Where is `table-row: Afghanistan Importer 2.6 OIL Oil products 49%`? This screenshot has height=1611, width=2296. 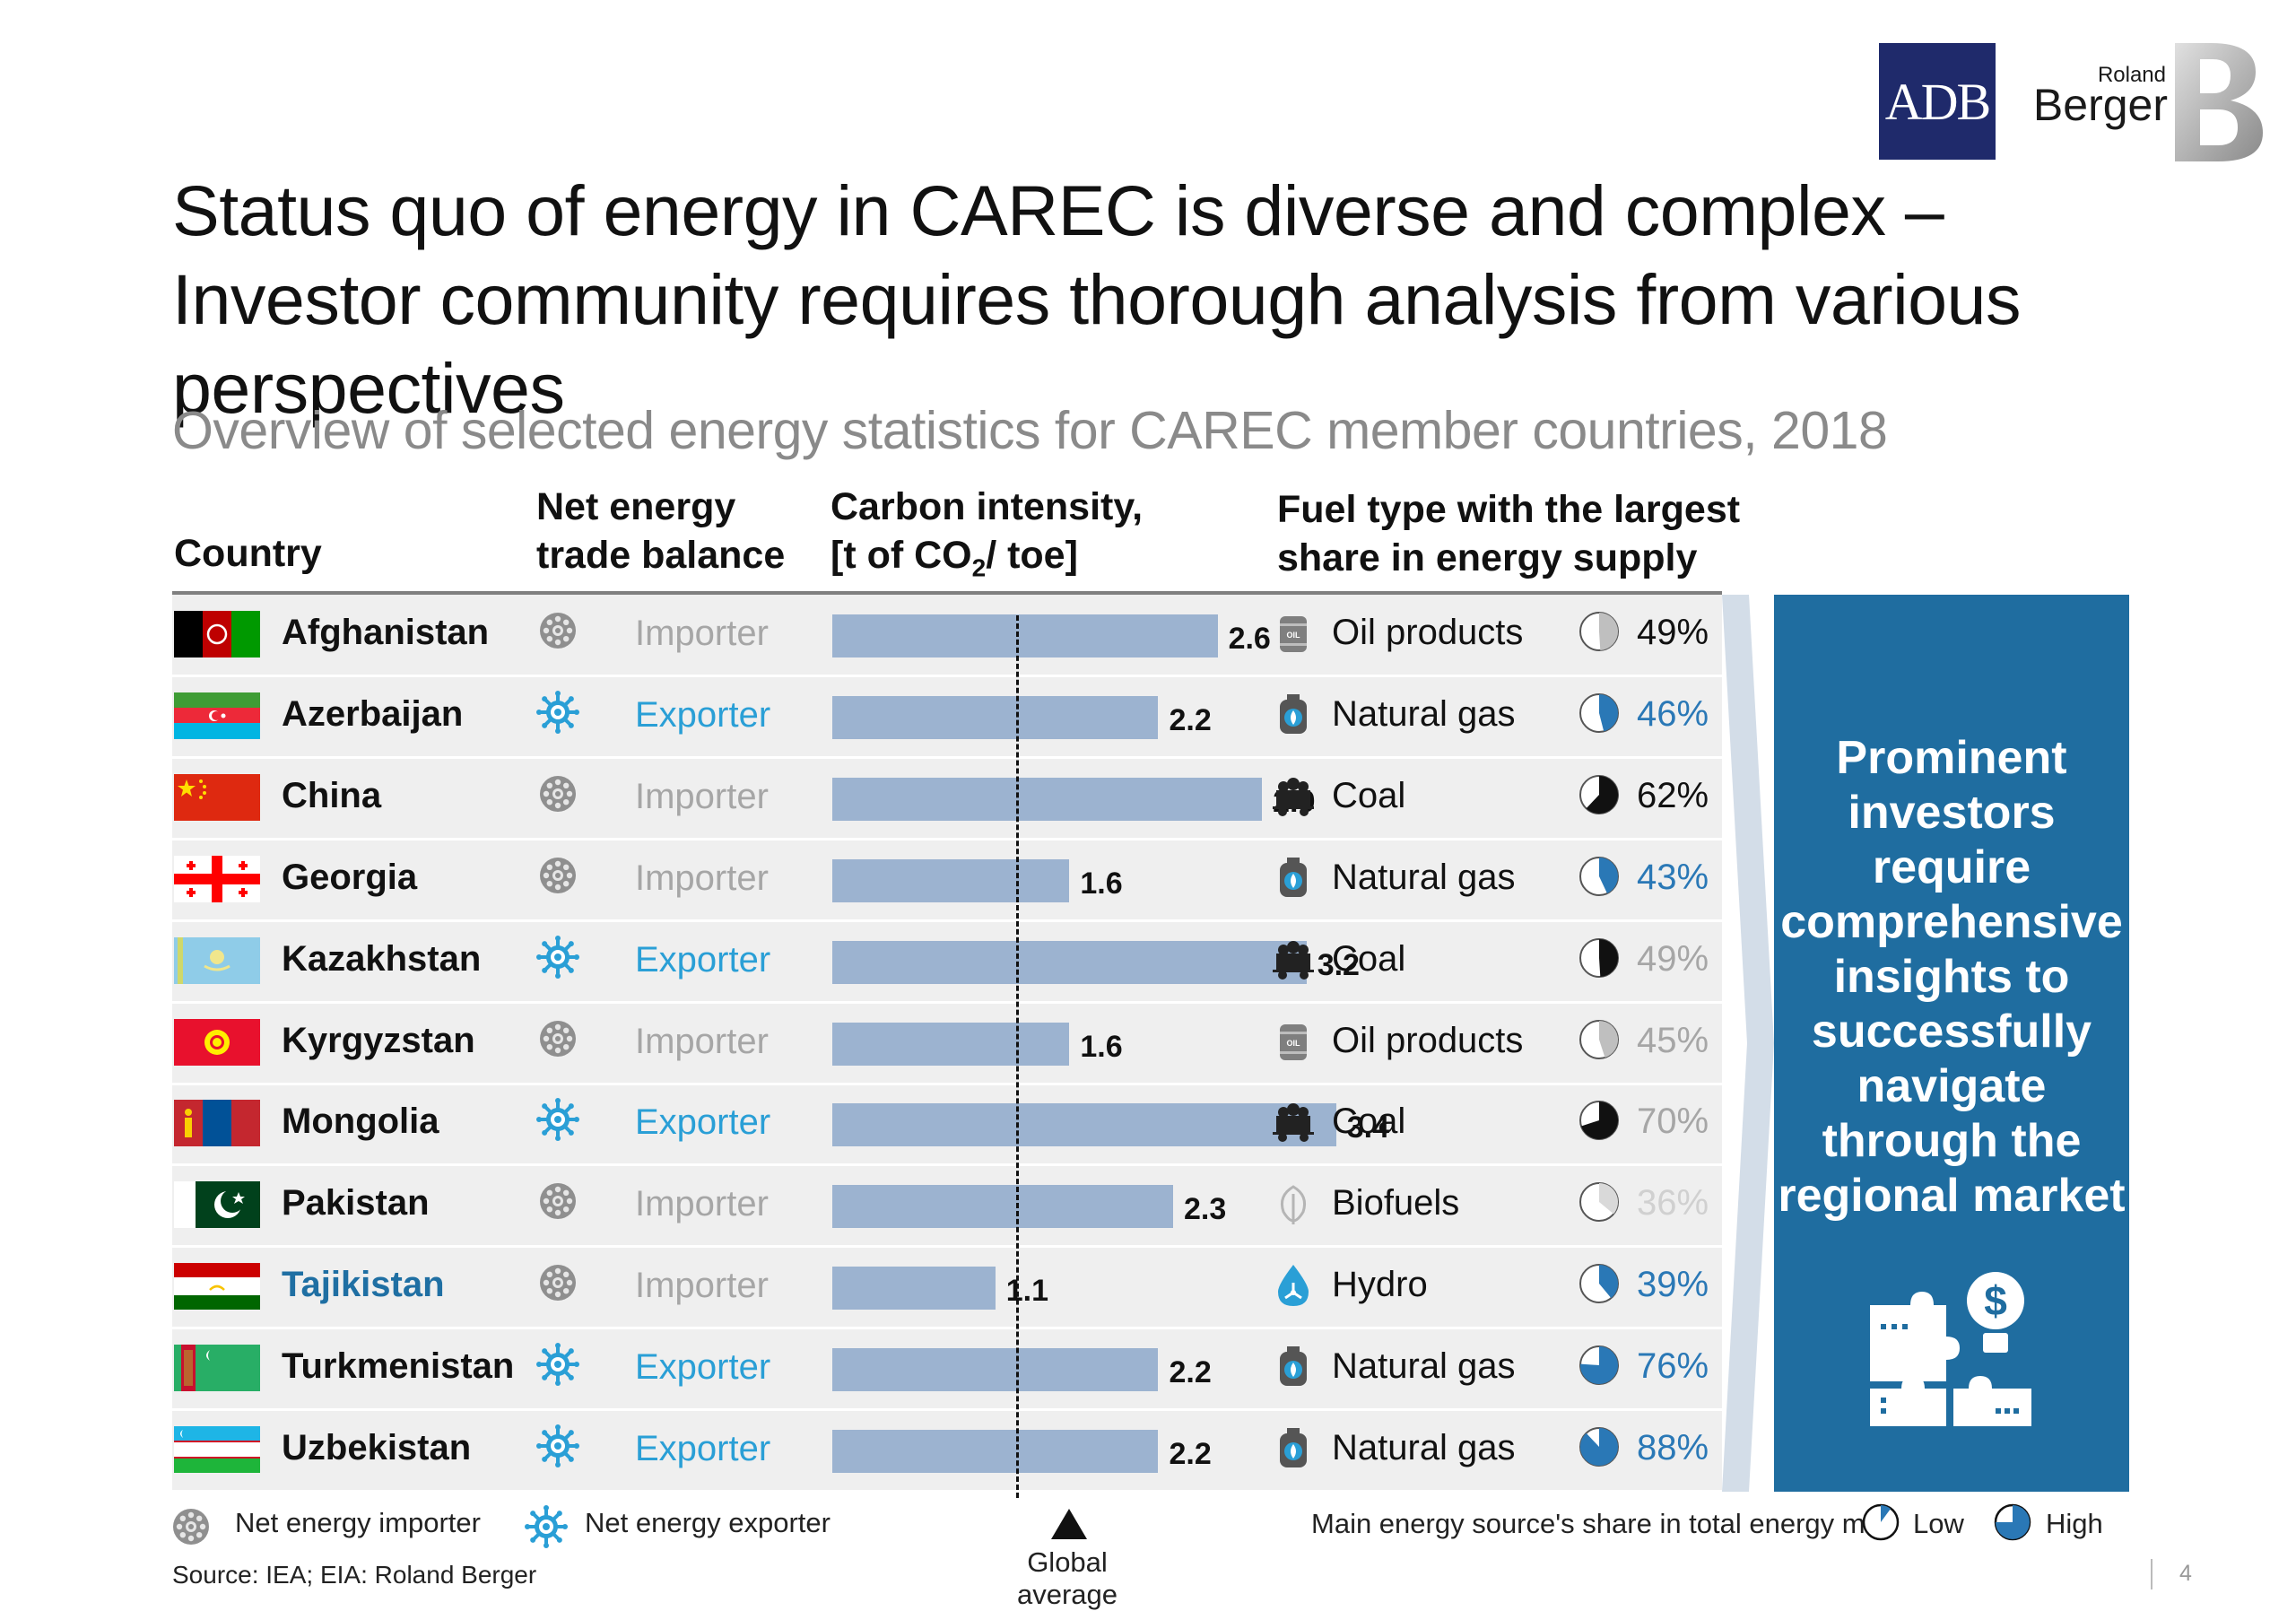 table-row: Afghanistan Importer 2.6 OIL Oil products 49% is located at coordinates (947, 636).